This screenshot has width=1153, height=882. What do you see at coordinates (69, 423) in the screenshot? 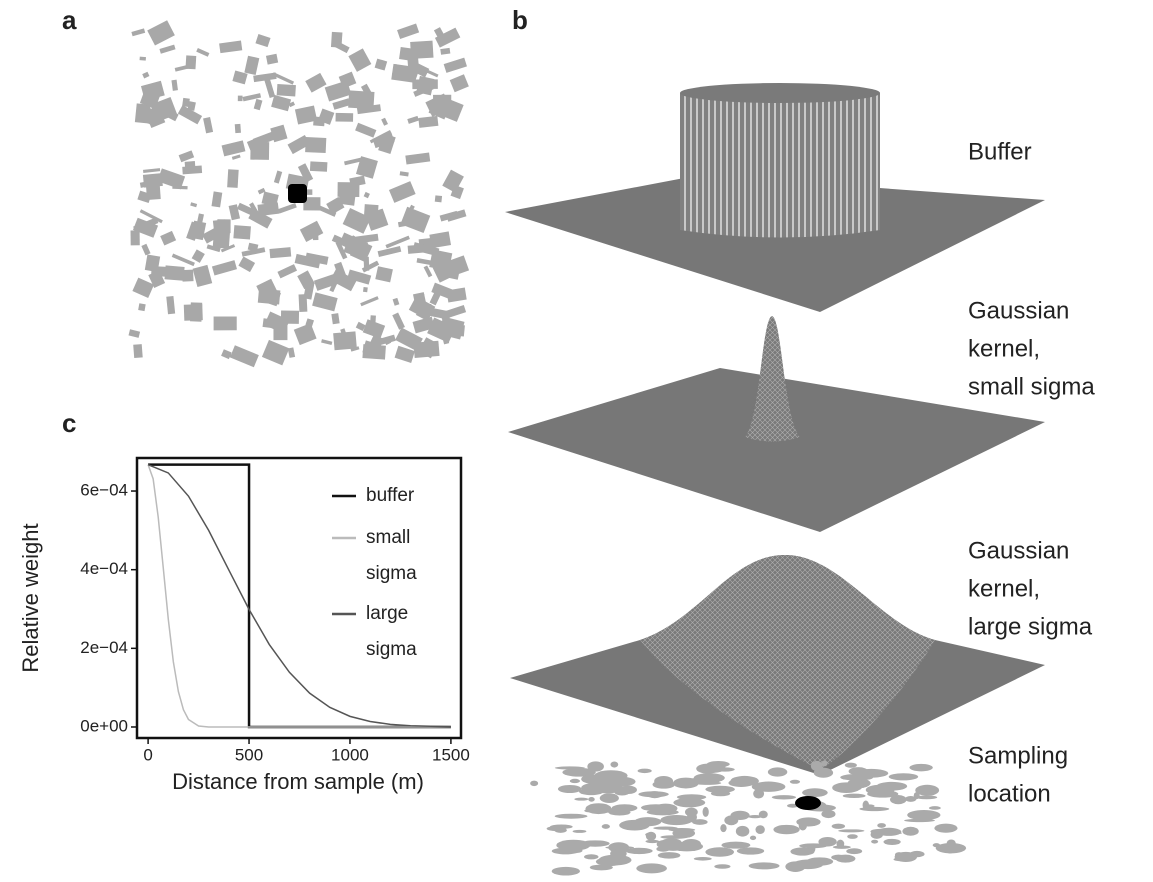
I see `panel-label: c` at bounding box center [69, 423].